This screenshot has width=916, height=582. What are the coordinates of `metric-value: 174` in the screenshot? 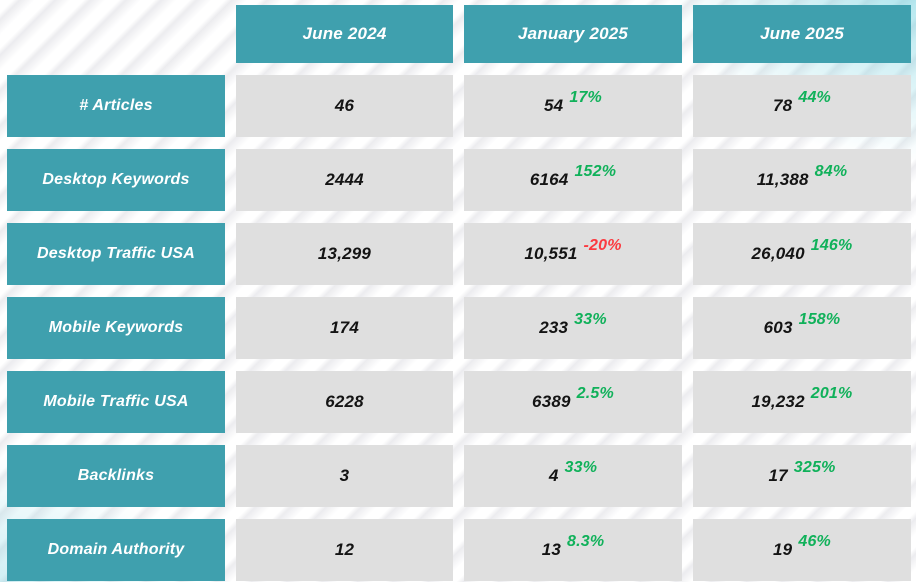 It's located at (344, 327).